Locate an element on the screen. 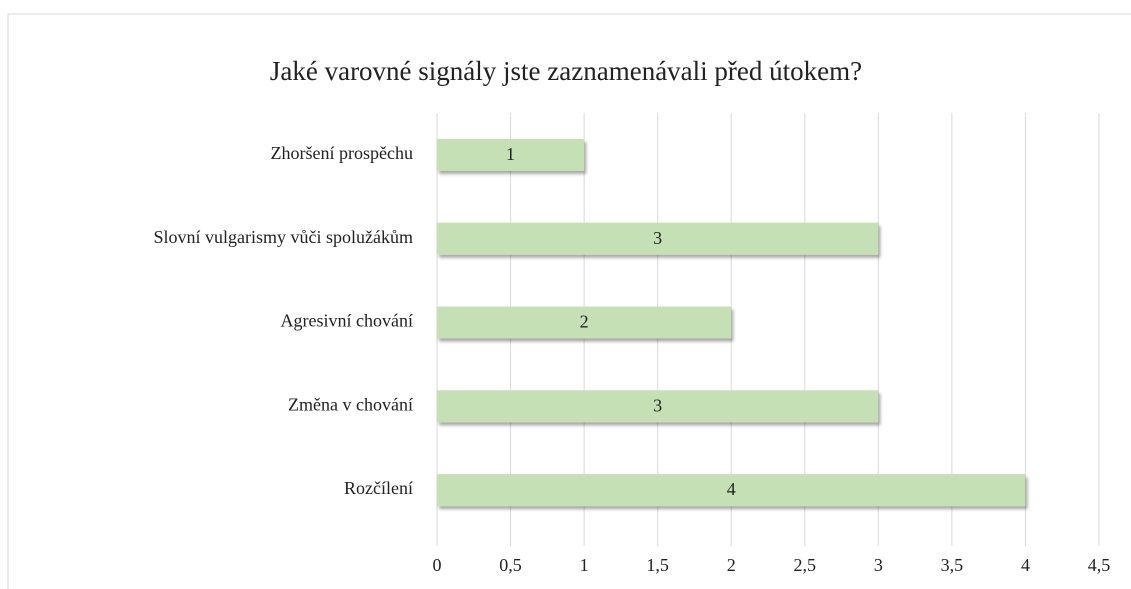  x-tick-label: 2 is located at coordinates (731, 565).